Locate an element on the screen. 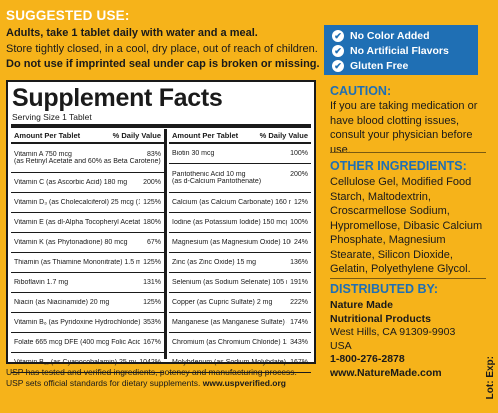 Image resolution: width=498 pixels, height=413 pixels. claim-label: Gluten Free is located at coordinates (379, 65).